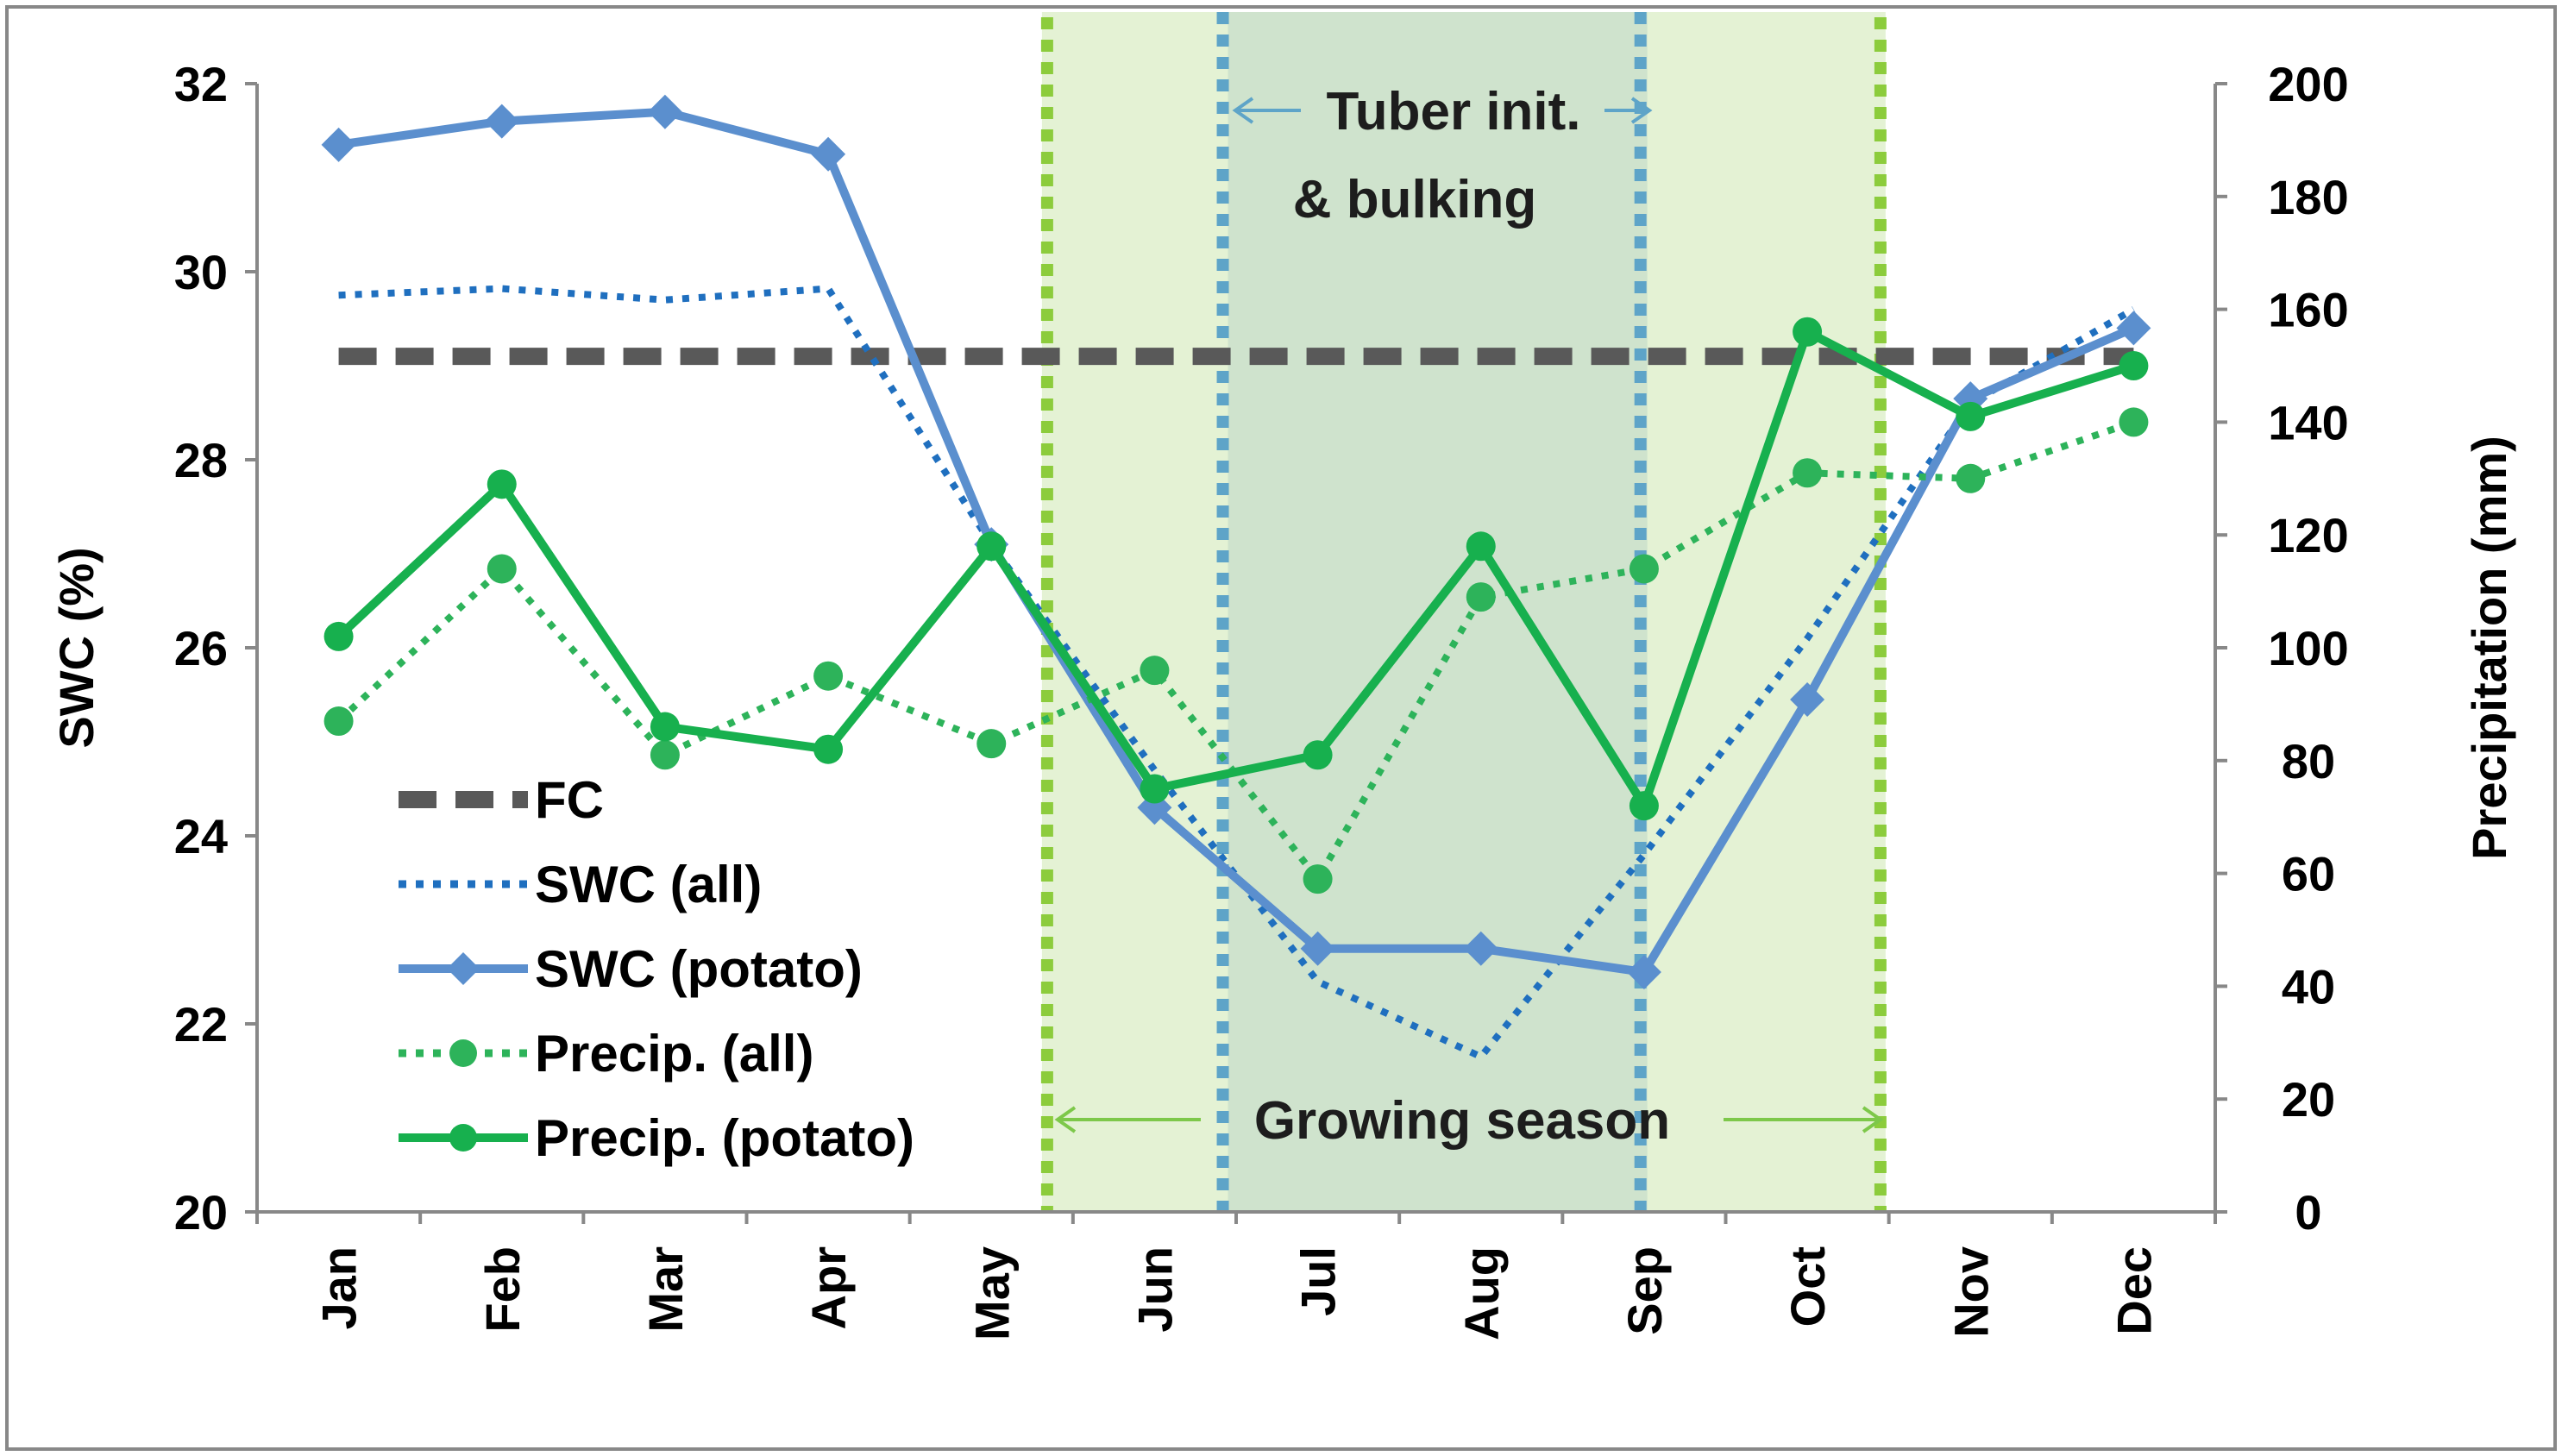  I want to click on y-right-tick-label: 200, so click(2308, 84).